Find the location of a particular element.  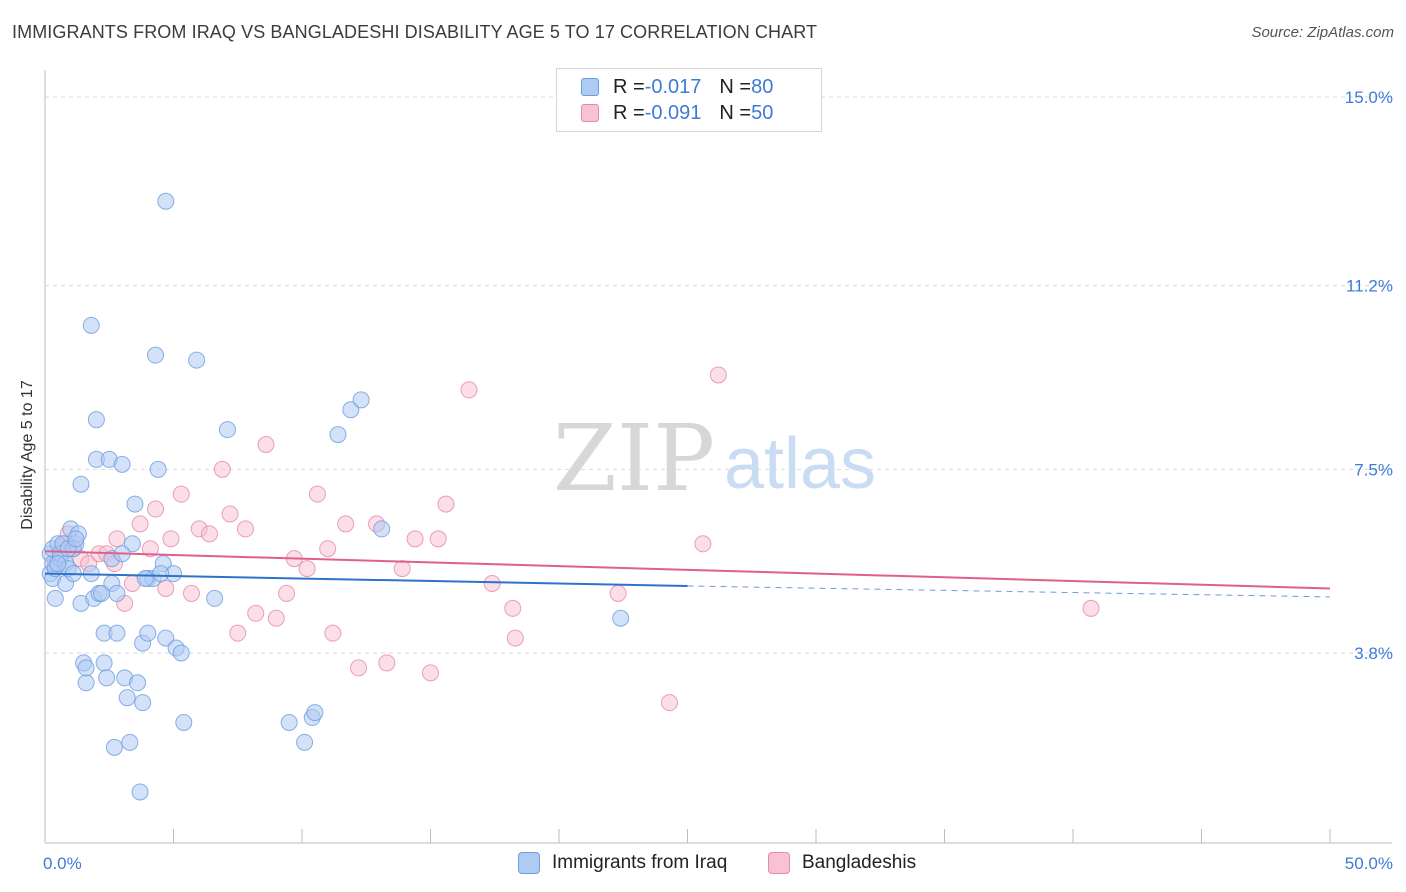

bangladeshi-trend-line is located at coordinates (687, 570).